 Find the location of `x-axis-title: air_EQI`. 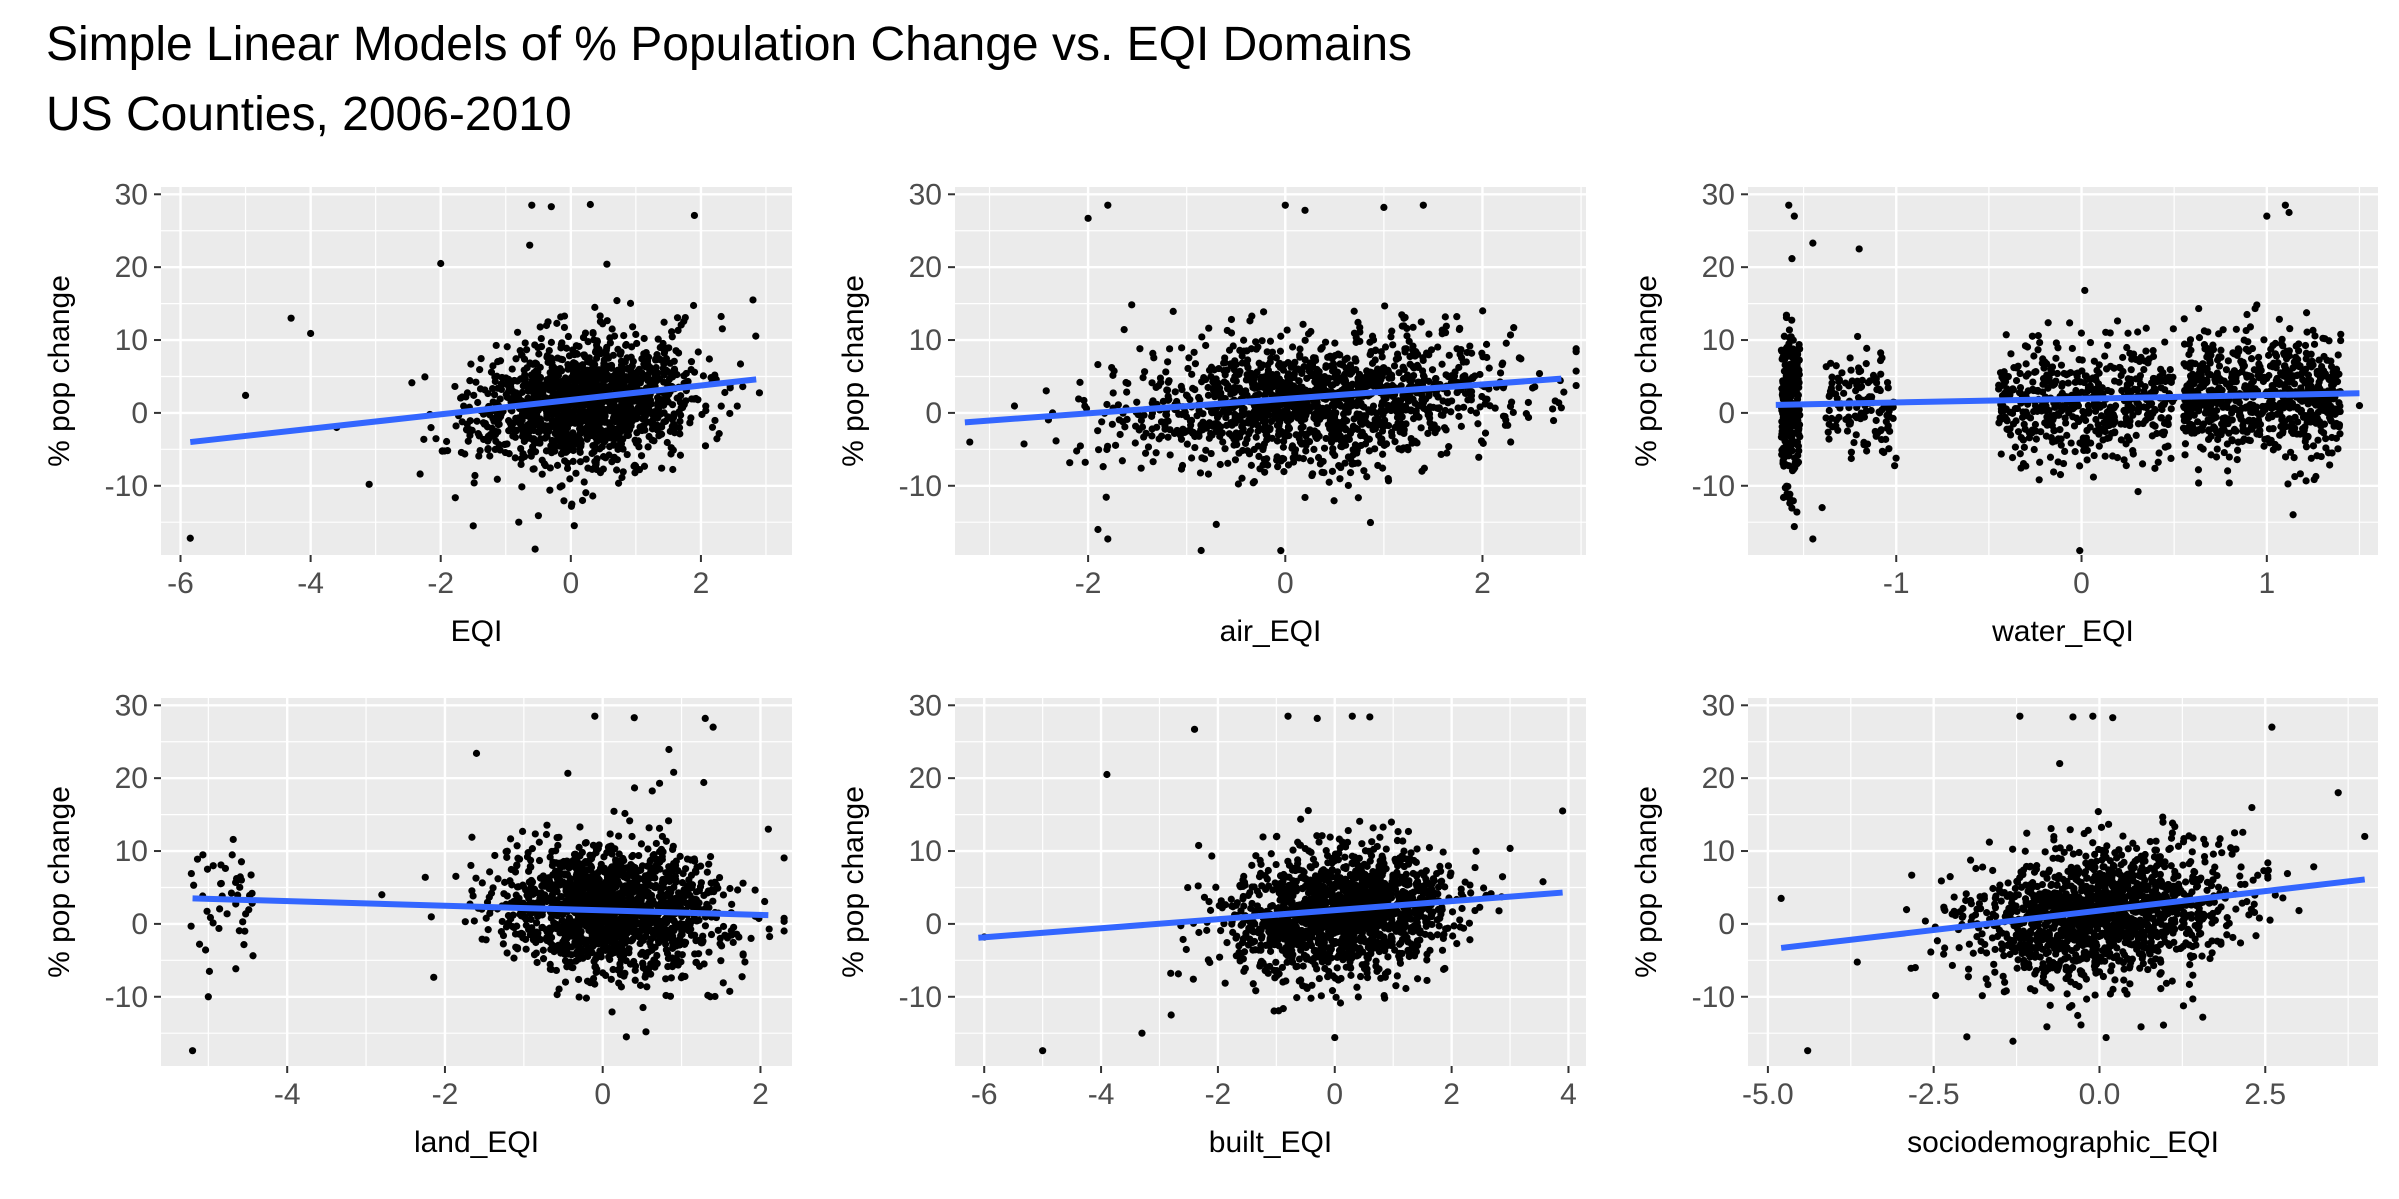

x-axis-title: air_EQI is located at coordinates (1271, 631).